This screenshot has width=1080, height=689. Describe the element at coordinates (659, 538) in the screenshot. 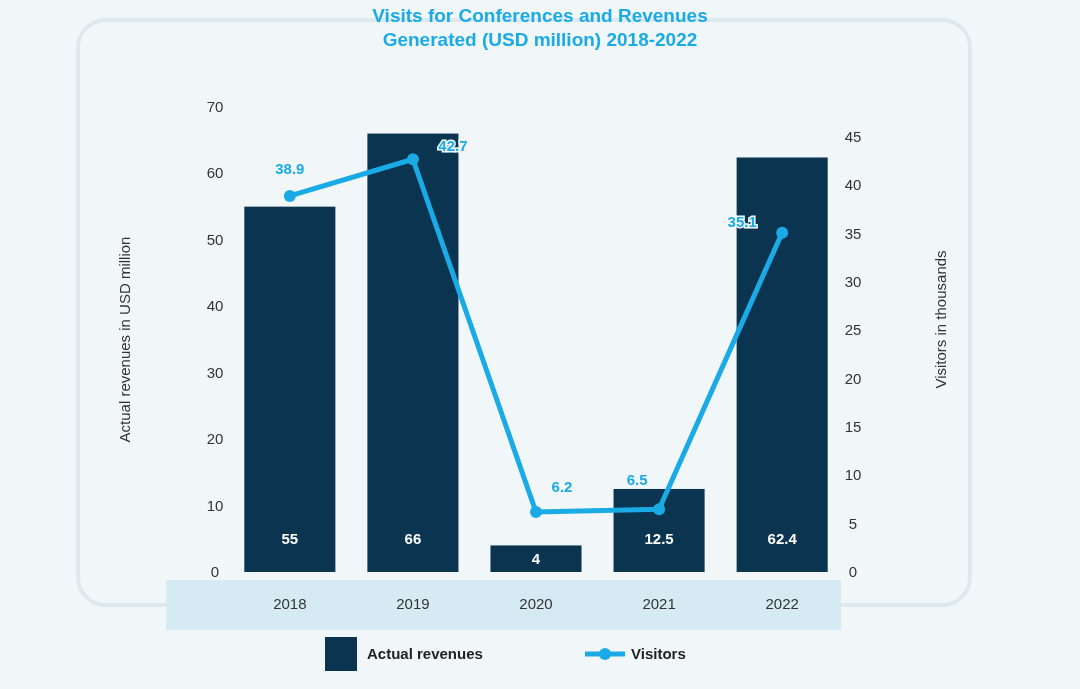

I see `data-label: 12.5` at that location.